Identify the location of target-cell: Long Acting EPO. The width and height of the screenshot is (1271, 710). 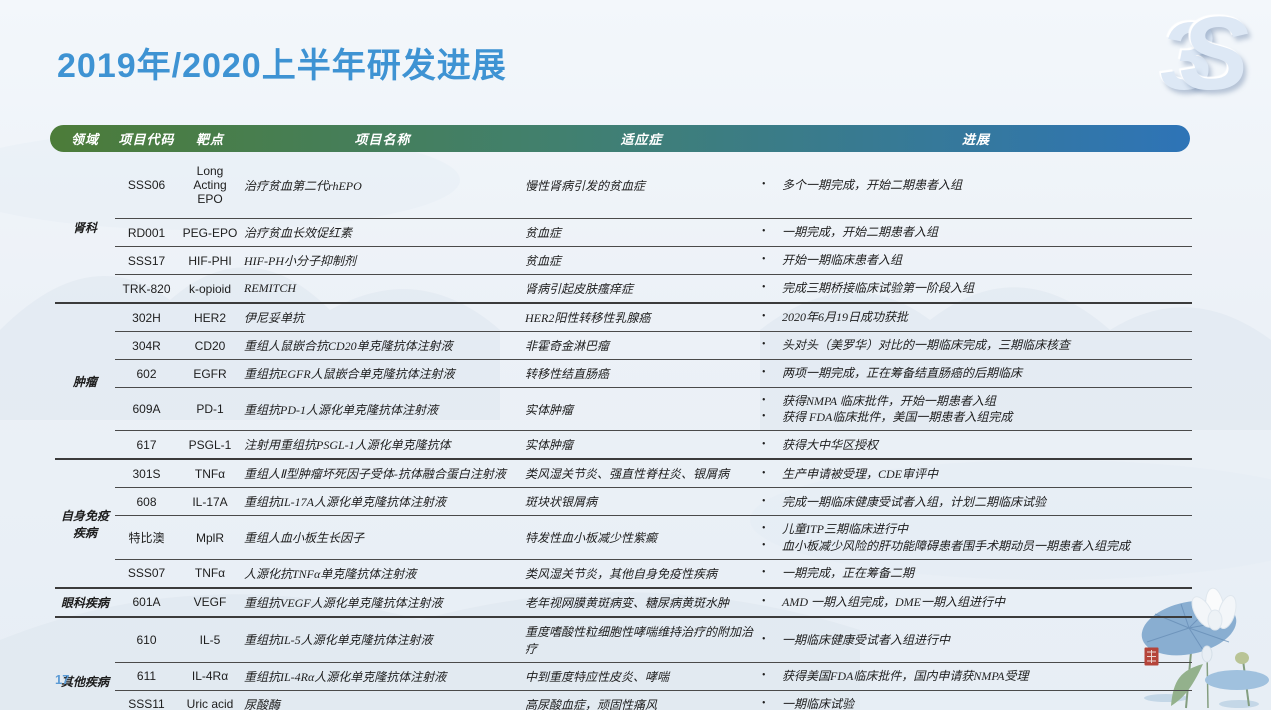
(210, 185).